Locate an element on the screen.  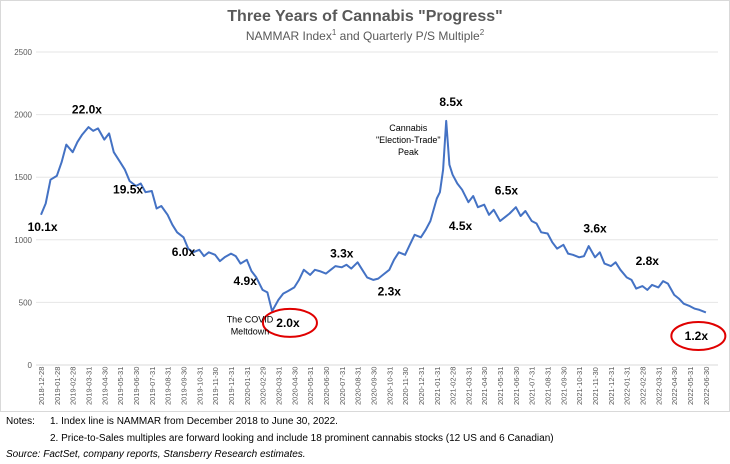
x-tick-label: 2020-12-31 is located at coordinates (421, 386).